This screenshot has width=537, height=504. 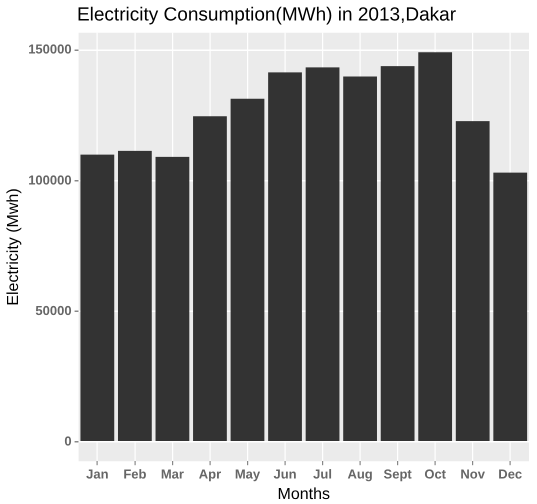 What do you see at coordinates (13, 247) in the screenshot?
I see `y-axis-title: Electricity (Mwh)` at bounding box center [13, 247].